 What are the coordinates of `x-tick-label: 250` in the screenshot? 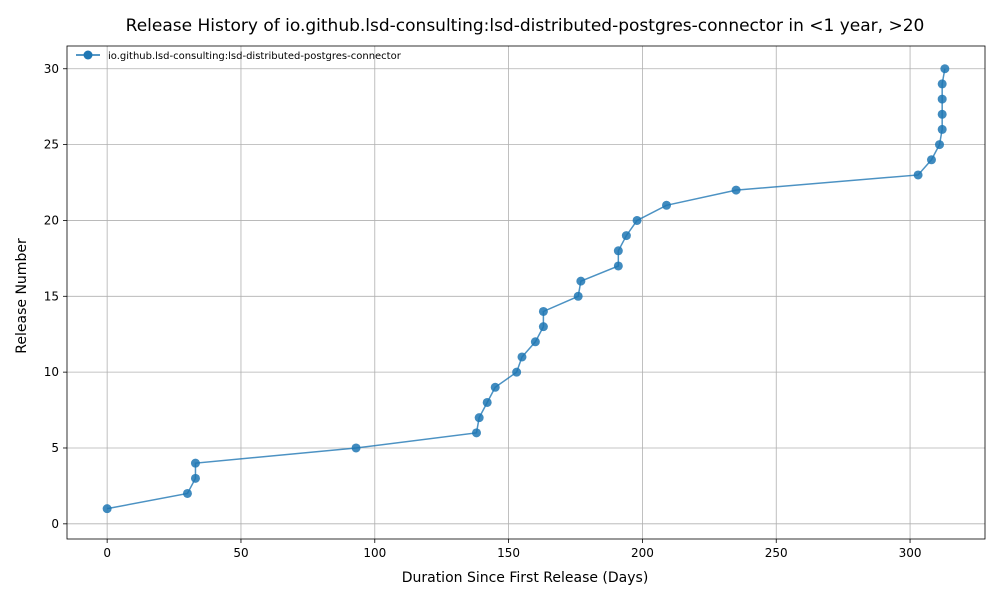 It's located at (776, 553).